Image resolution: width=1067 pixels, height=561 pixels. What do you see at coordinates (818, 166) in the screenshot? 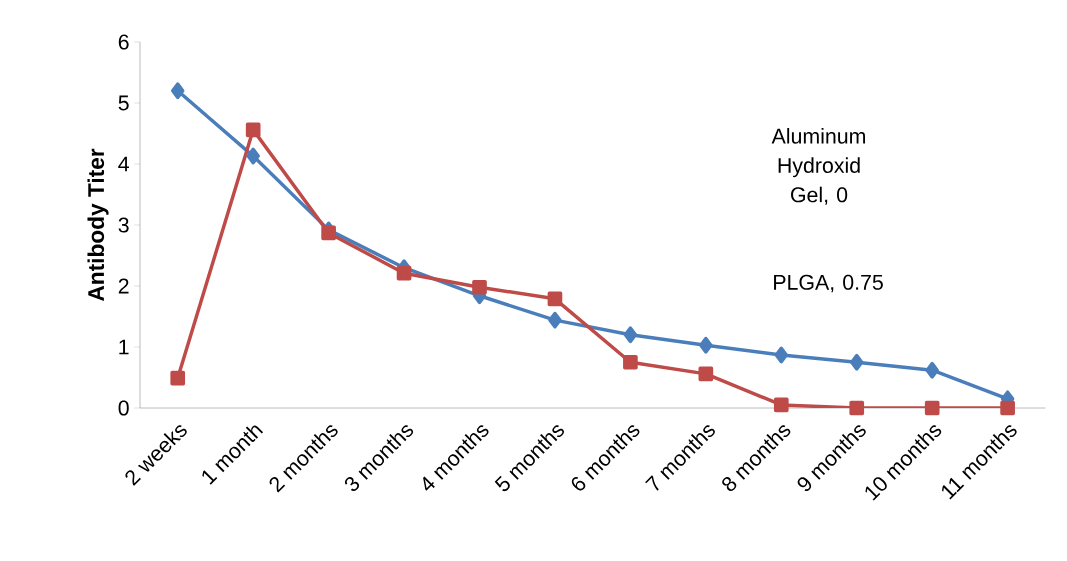
I see `annotation: Aluminum Hydroxid Gel, 0` at bounding box center [818, 166].